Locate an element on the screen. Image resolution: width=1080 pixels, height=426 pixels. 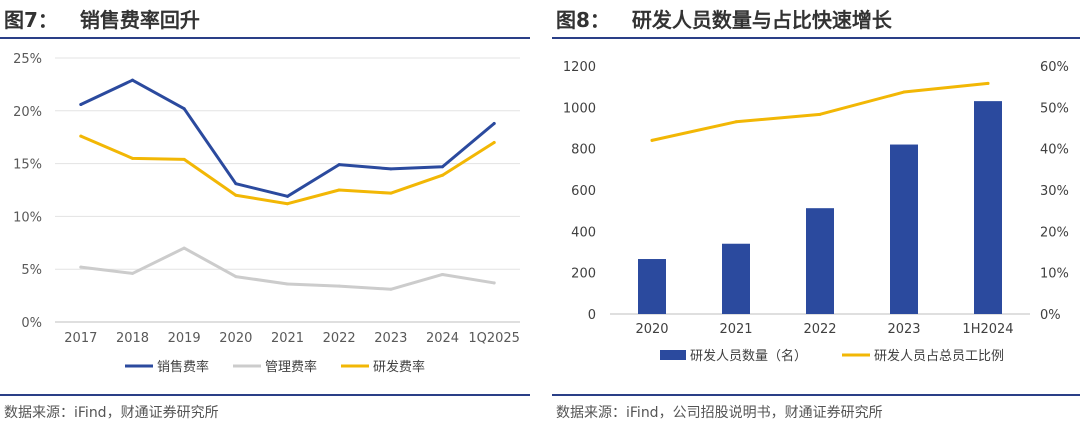
y-left-tick-label: 0 is located at coordinates (592, 315).